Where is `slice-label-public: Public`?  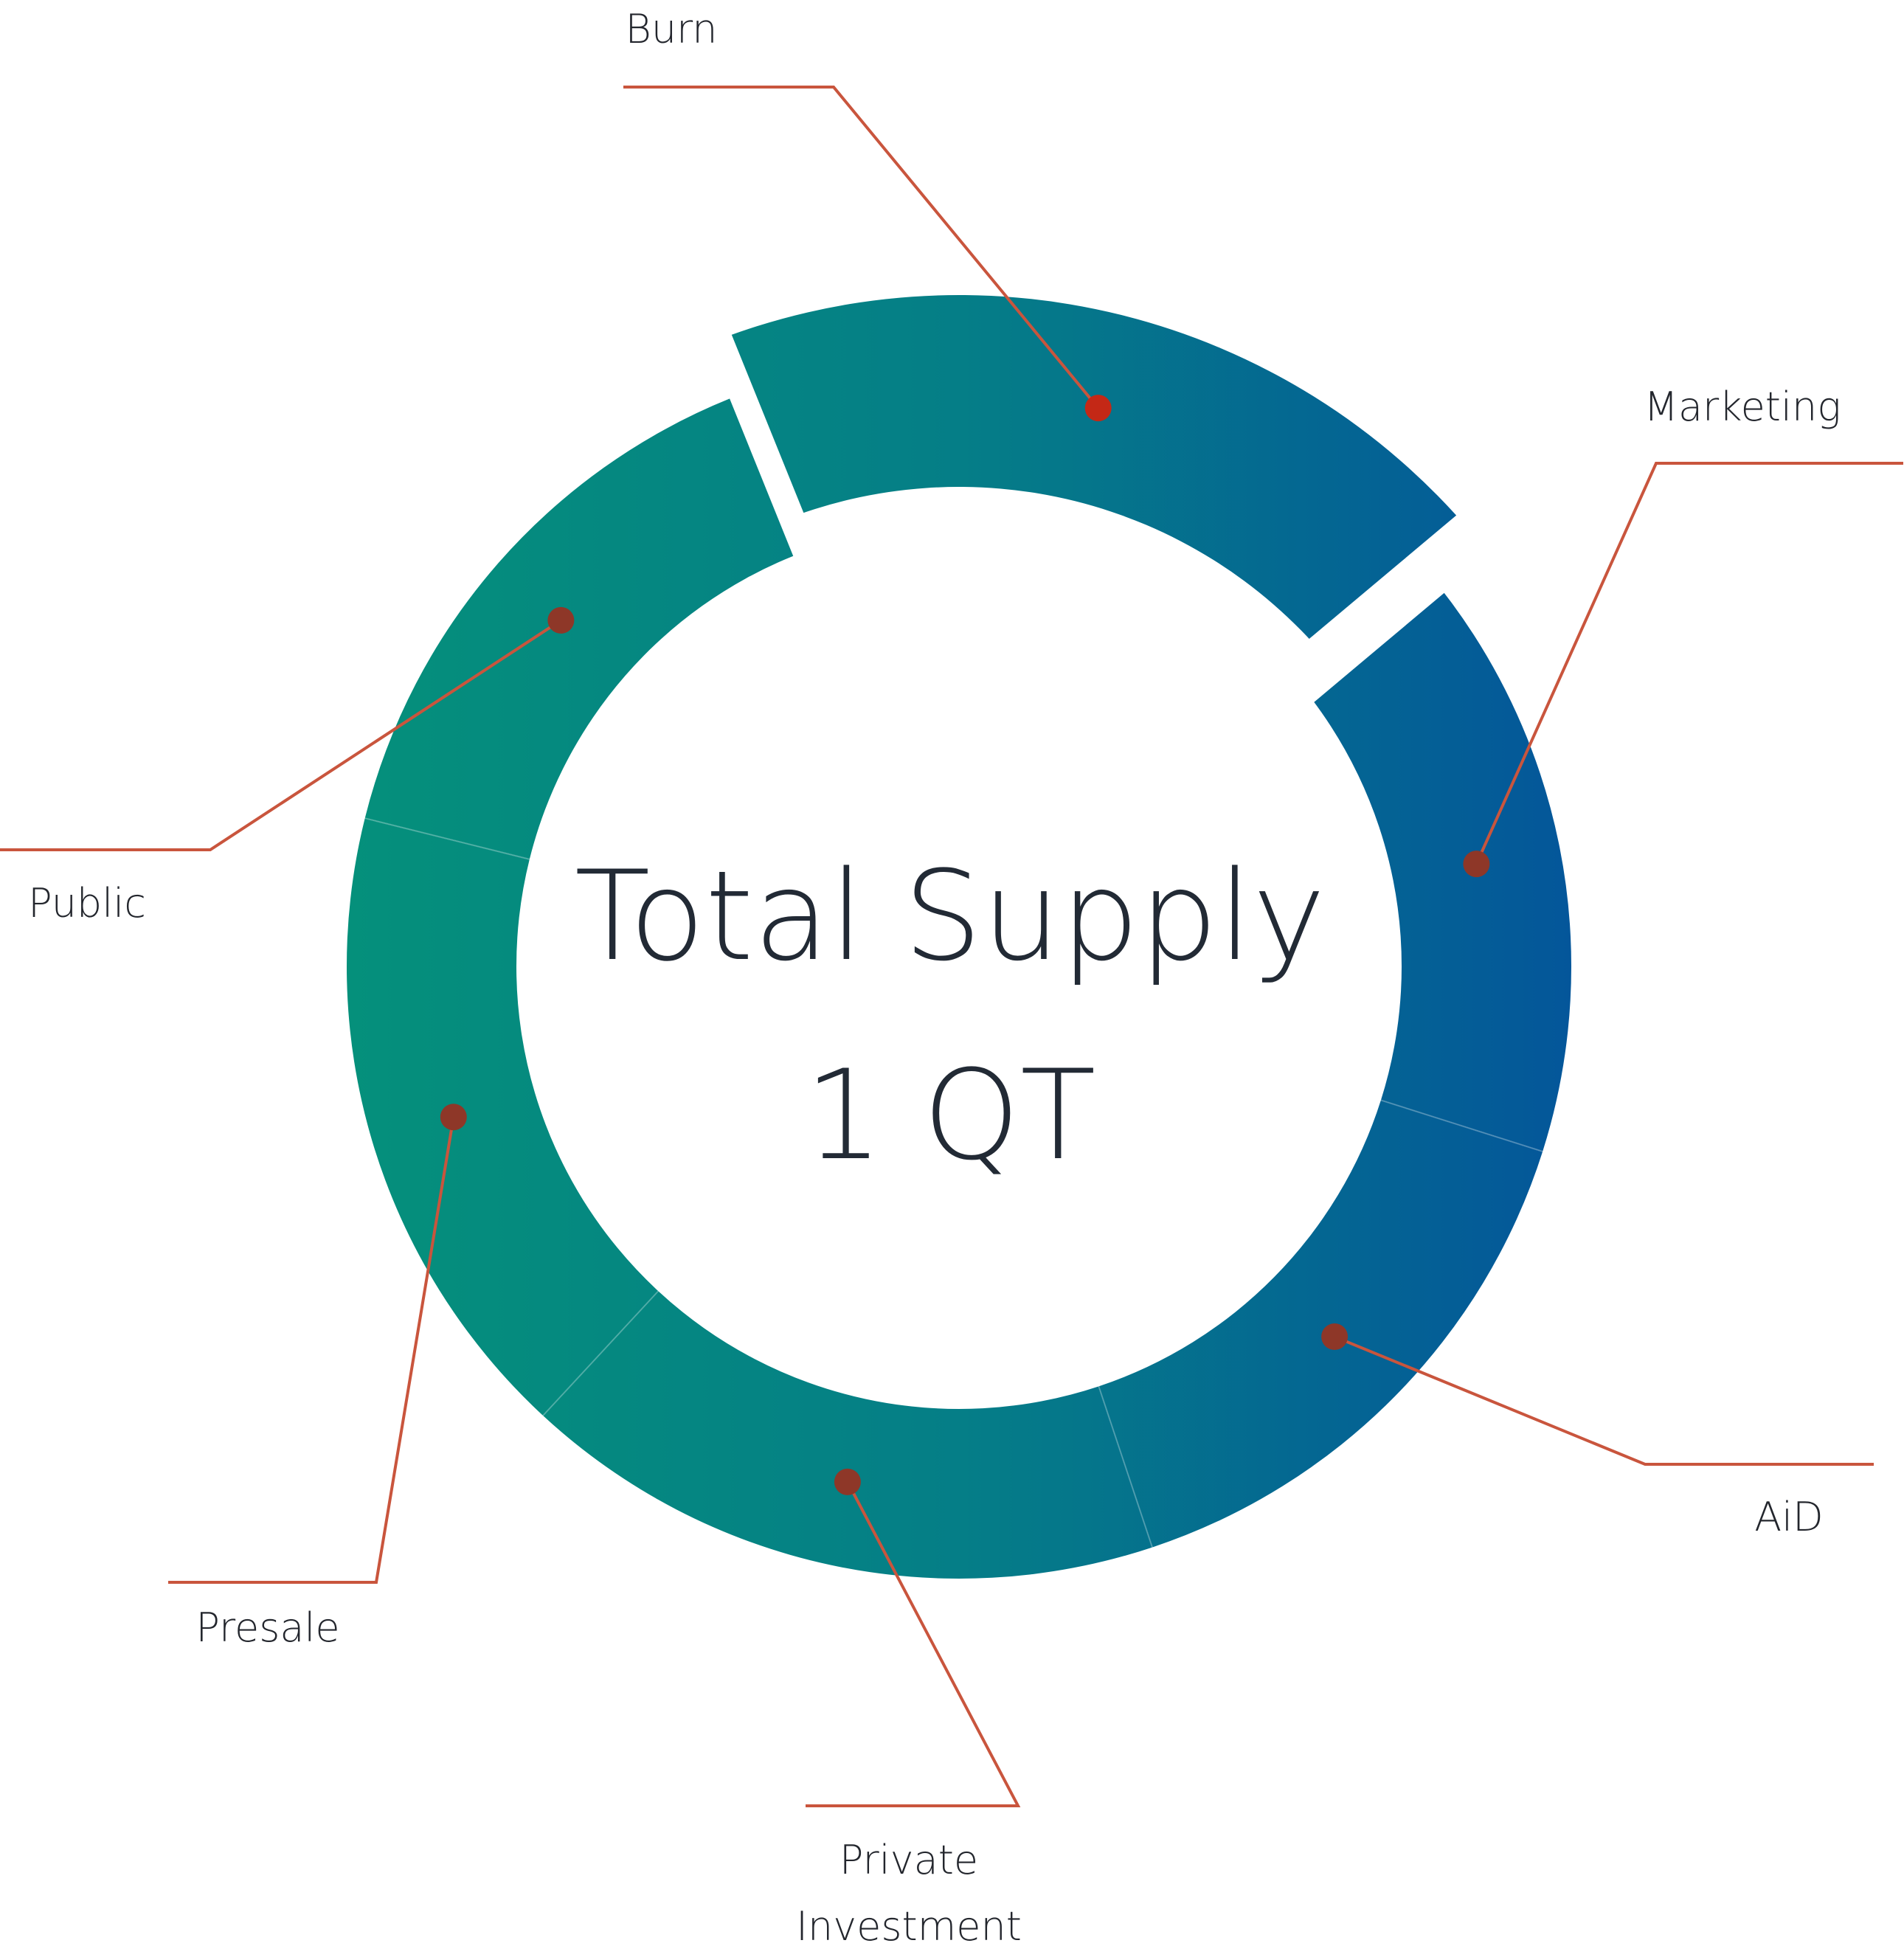
slice-label-public: Public is located at coordinates (87, 904).